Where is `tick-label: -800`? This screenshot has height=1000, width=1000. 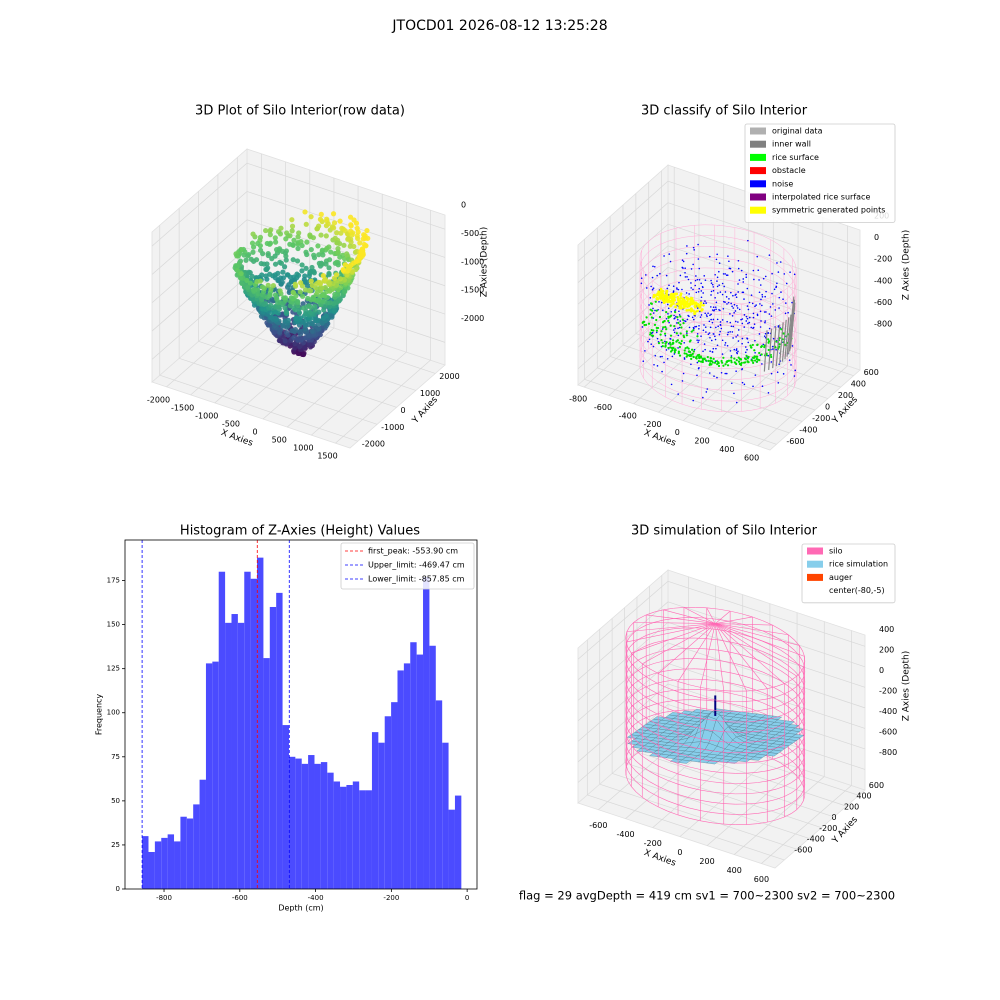
tick-label: -800 is located at coordinates (888, 752).